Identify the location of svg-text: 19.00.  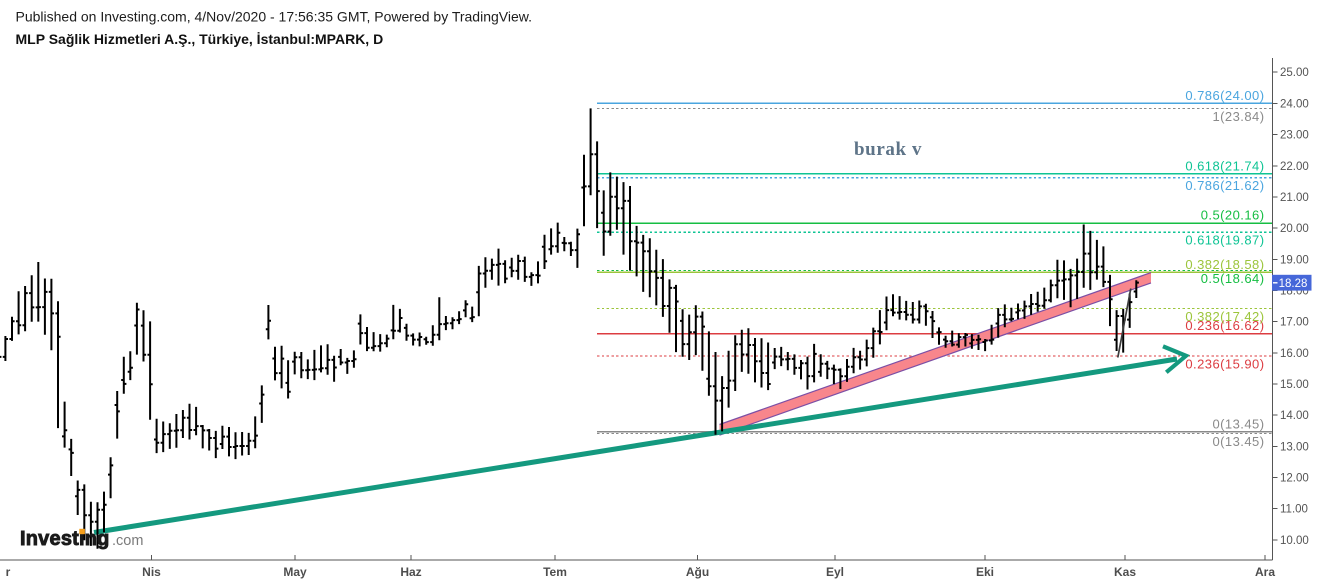
(1294, 260).